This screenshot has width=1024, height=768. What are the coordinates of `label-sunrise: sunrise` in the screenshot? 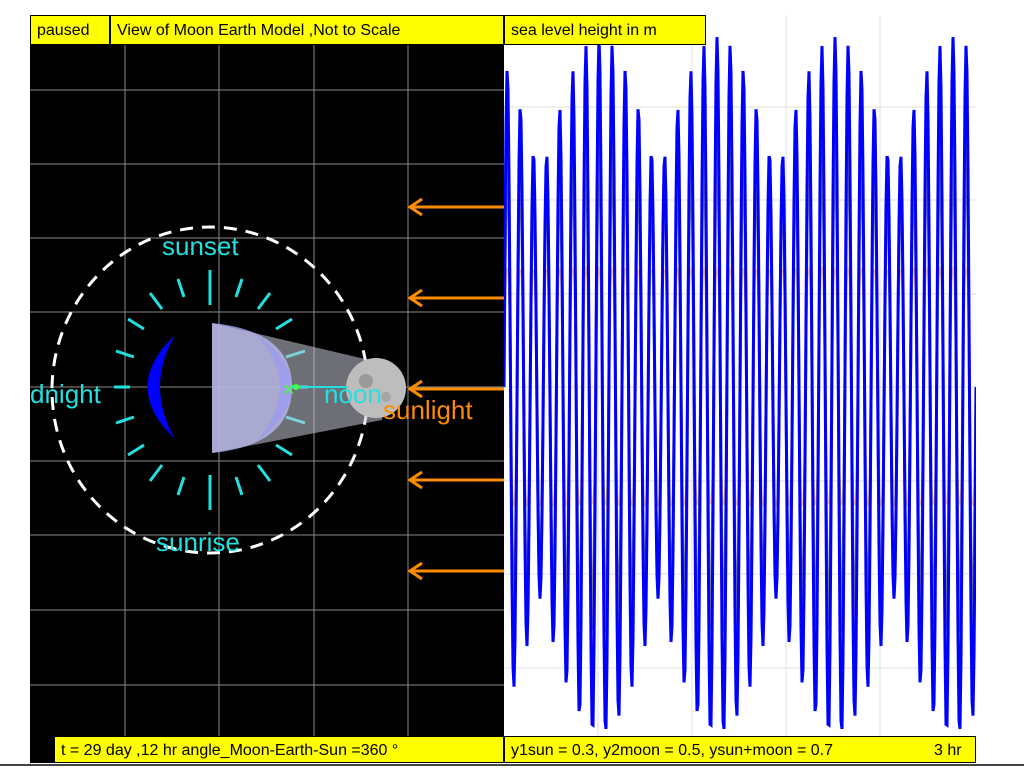 It's located at (198, 542).